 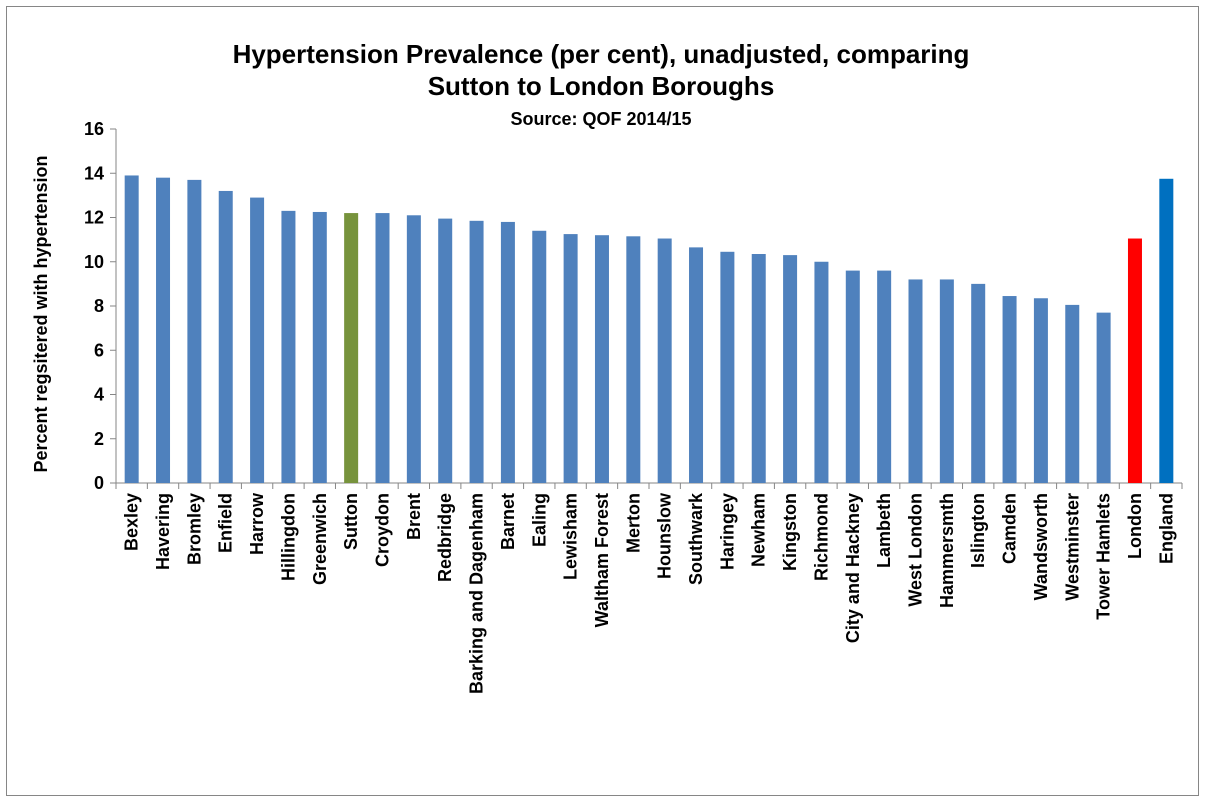 What do you see at coordinates (41, 313) in the screenshot?
I see `y-axis-label: Percent regsitered with hypertension` at bounding box center [41, 313].